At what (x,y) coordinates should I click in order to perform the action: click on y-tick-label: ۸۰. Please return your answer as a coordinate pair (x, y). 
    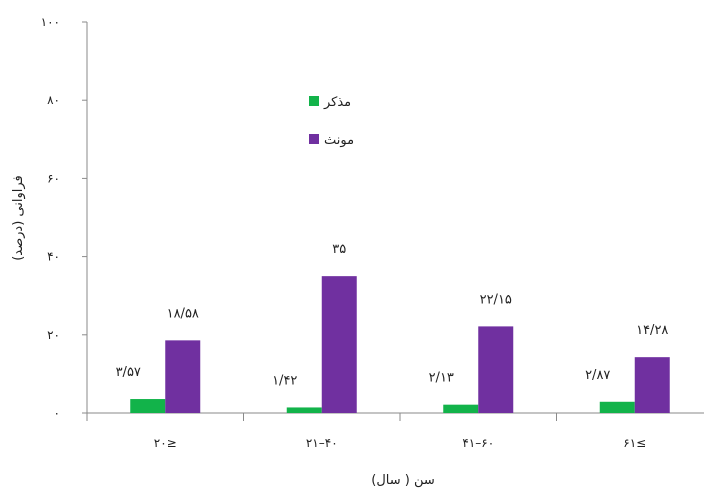
    Looking at the image, I should click on (53, 100).